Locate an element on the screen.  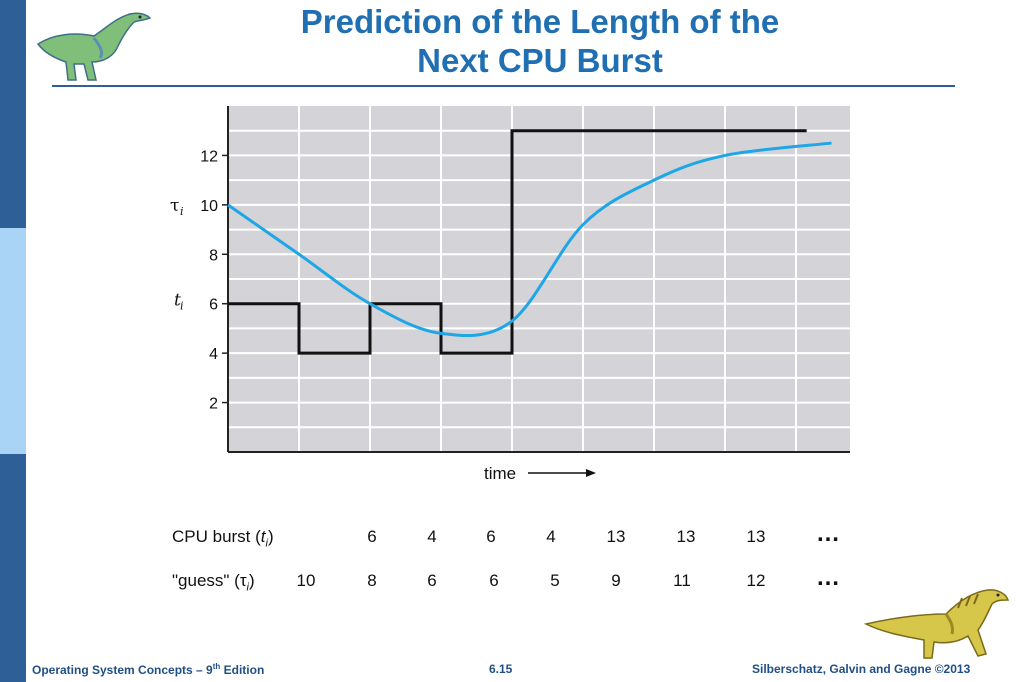
title-line-1: Prediction of the Length of the is located at coordinates (540, 21).